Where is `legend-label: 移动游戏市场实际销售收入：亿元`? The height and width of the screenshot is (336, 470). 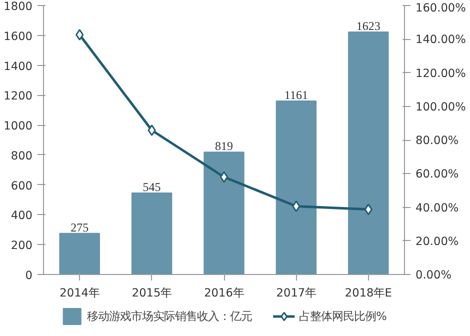
legend-label: 移动游戏市场实际销售收入：亿元 is located at coordinates (169, 316).